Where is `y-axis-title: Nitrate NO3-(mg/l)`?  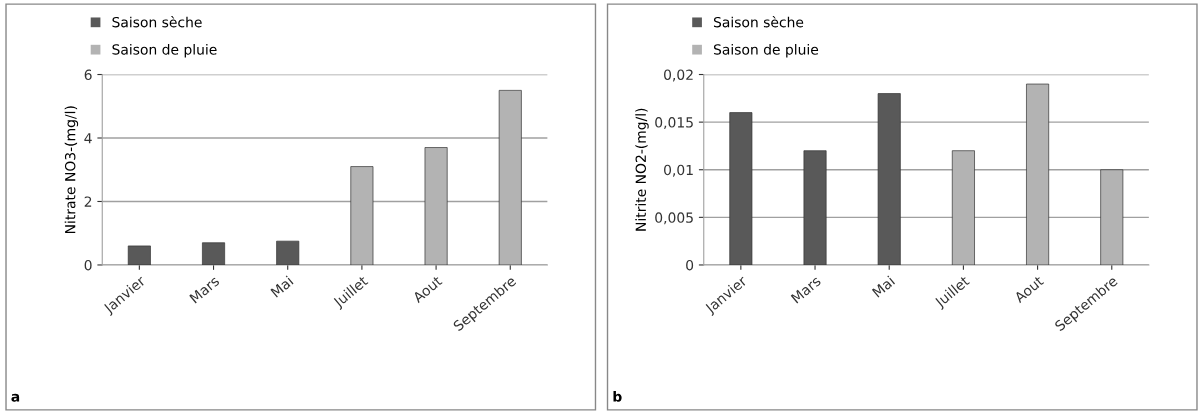 y-axis-title: Nitrate NO3-(mg/l) is located at coordinates (71, 169).